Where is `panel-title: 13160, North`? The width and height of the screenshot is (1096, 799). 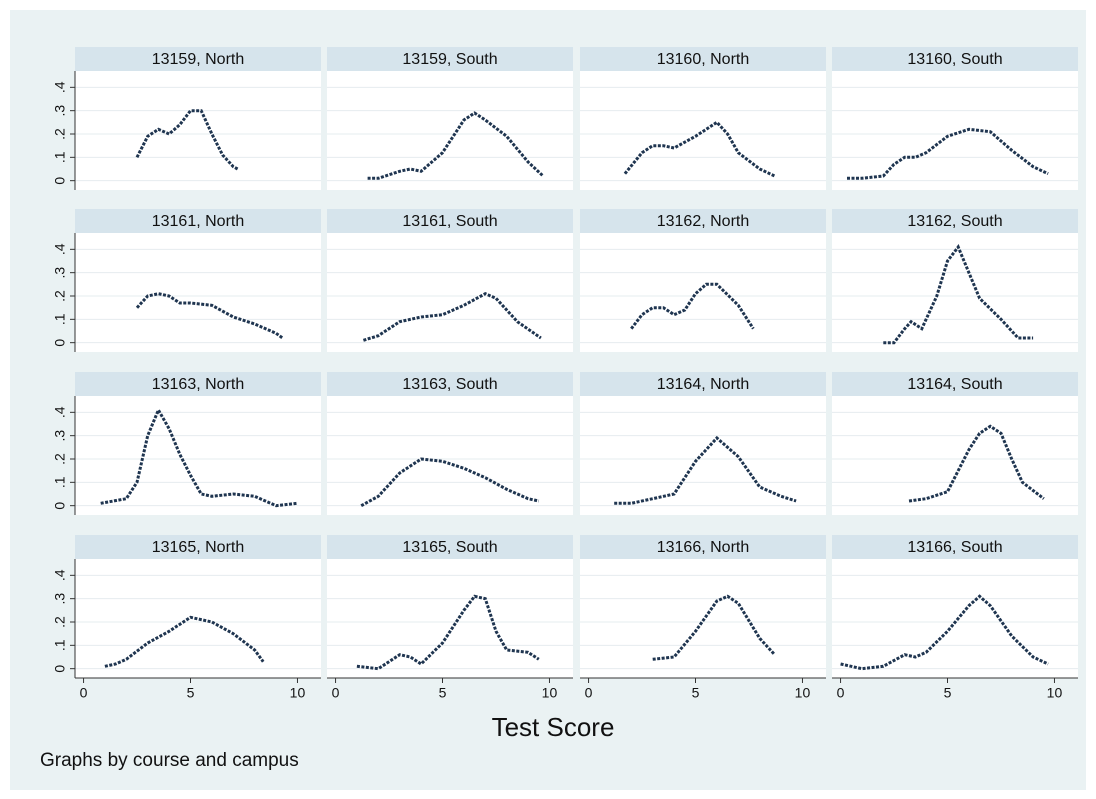
panel-title: 13160, North is located at coordinates (703, 59).